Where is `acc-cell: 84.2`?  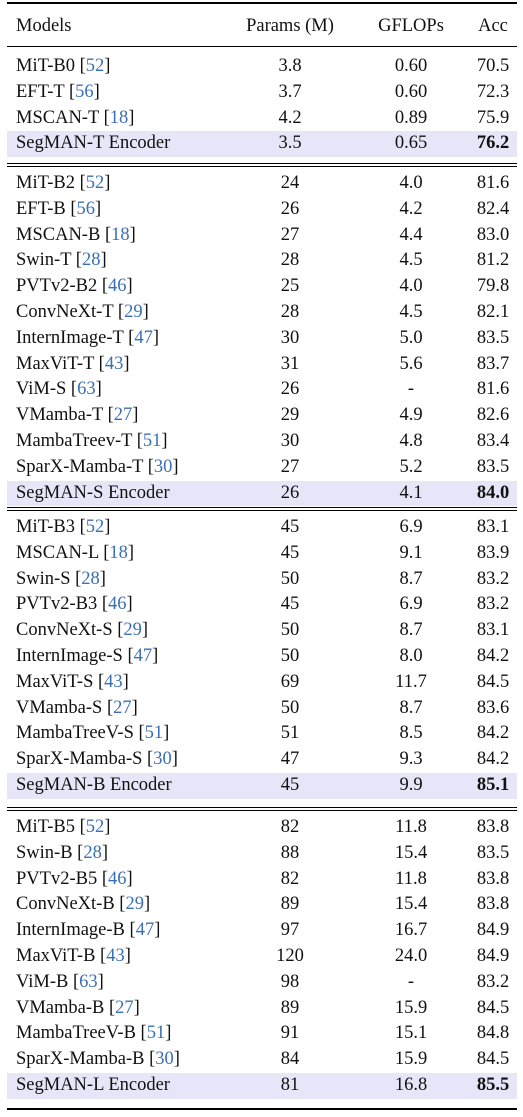 acc-cell: 84.2 is located at coordinates (493, 733).